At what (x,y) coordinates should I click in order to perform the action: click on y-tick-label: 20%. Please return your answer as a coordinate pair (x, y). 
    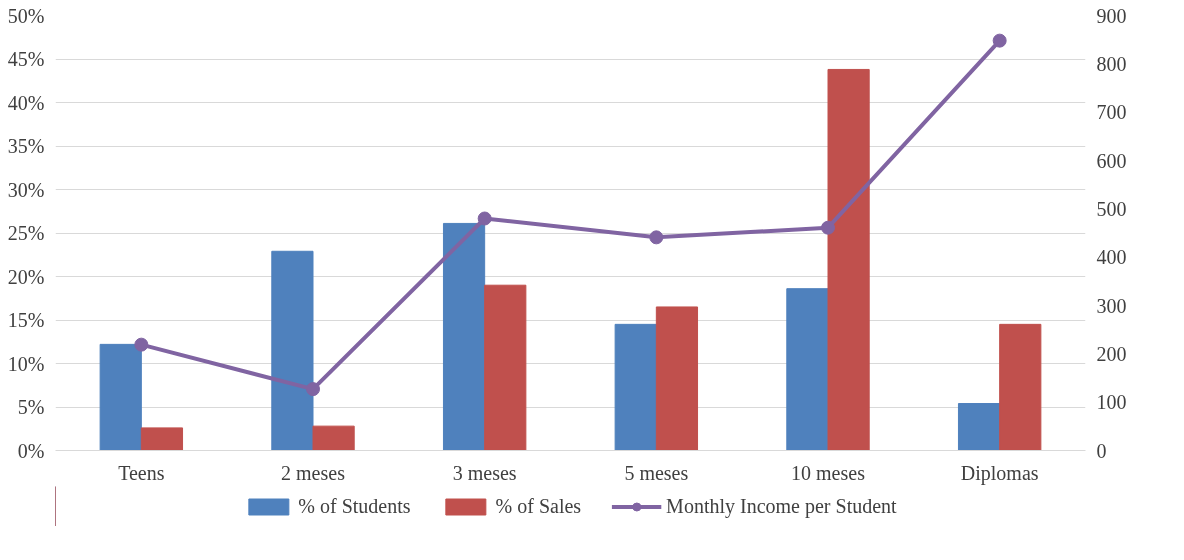
    Looking at the image, I should click on (26, 276).